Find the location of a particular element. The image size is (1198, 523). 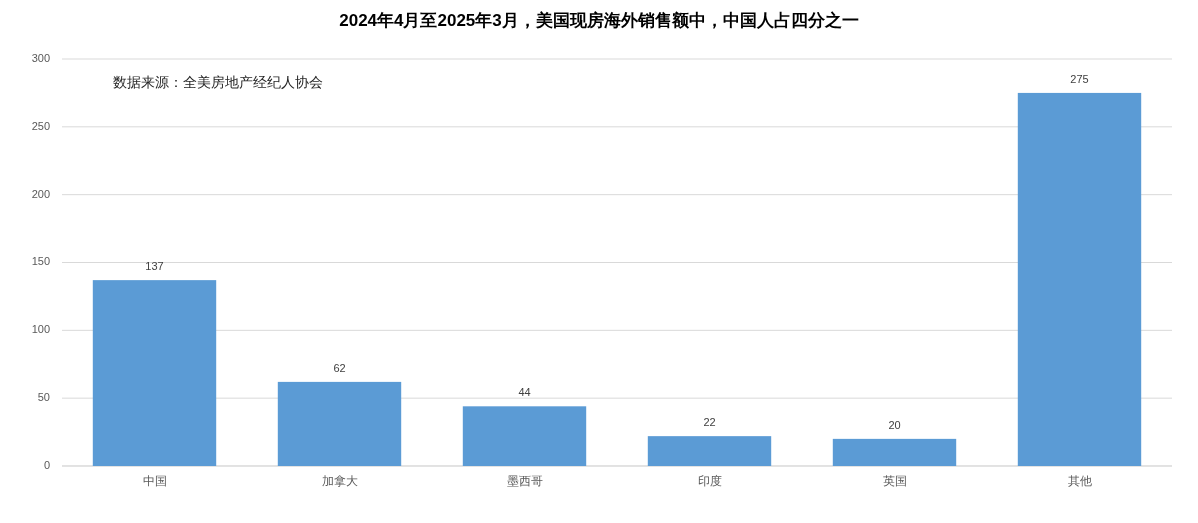

data-label: 62 is located at coordinates (339, 367).